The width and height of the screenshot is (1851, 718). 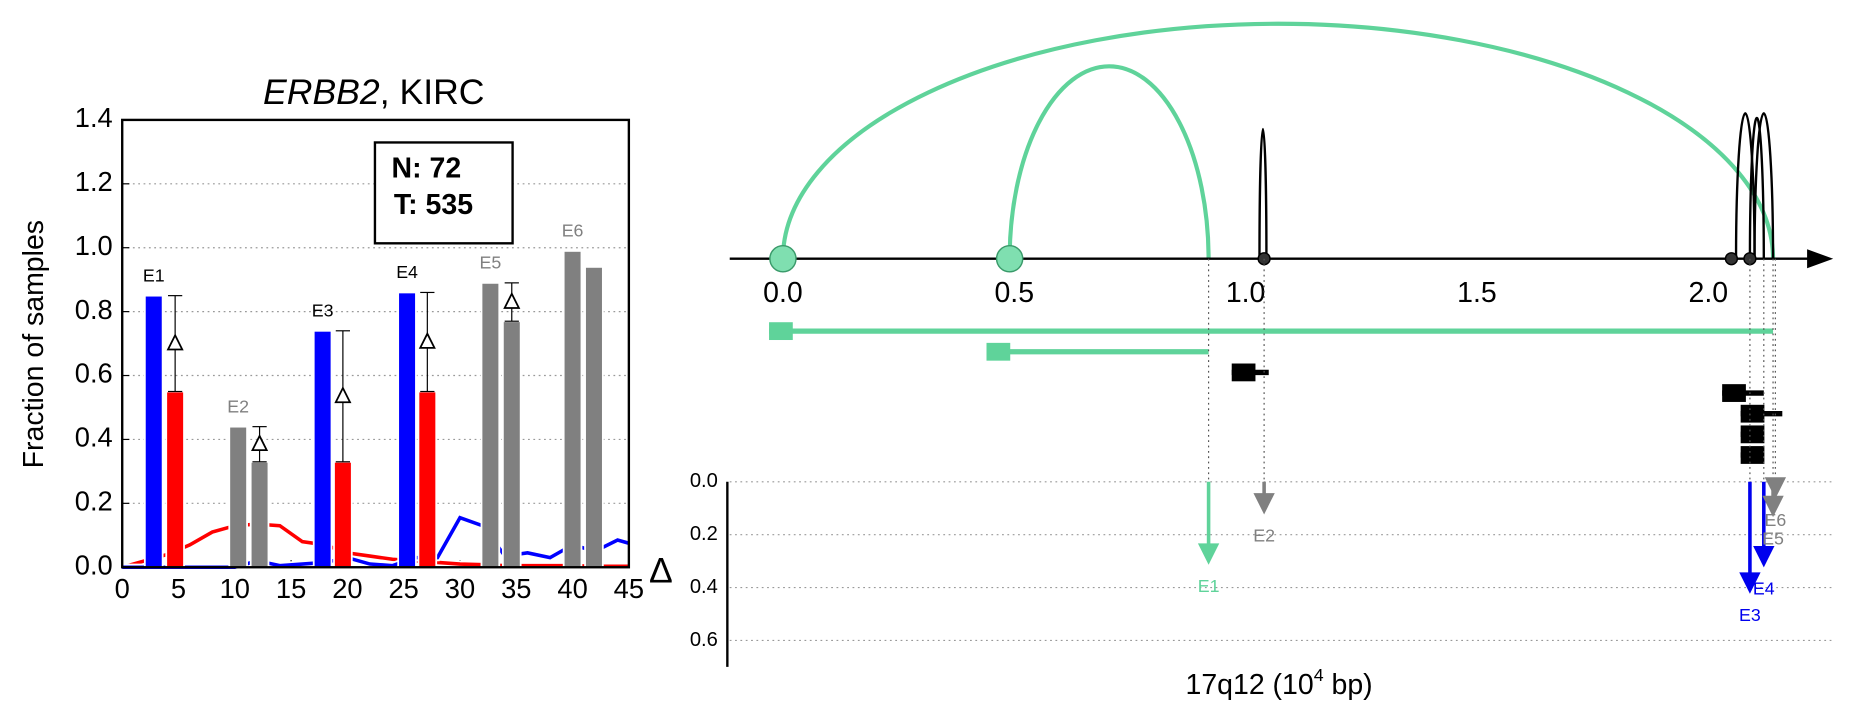 What do you see at coordinates (491, 263) in the screenshot?
I see `group-label: E5` at bounding box center [491, 263].